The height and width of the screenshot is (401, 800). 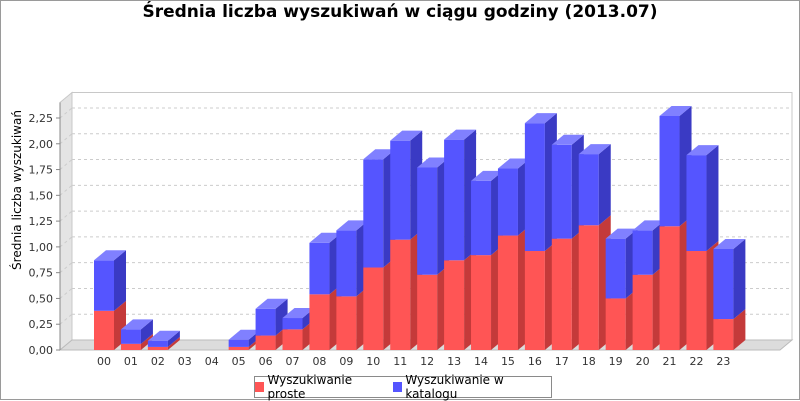 What do you see at coordinates (696, 361) in the screenshot?
I see `x-tick-label: 22` at bounding box center [696, 361].